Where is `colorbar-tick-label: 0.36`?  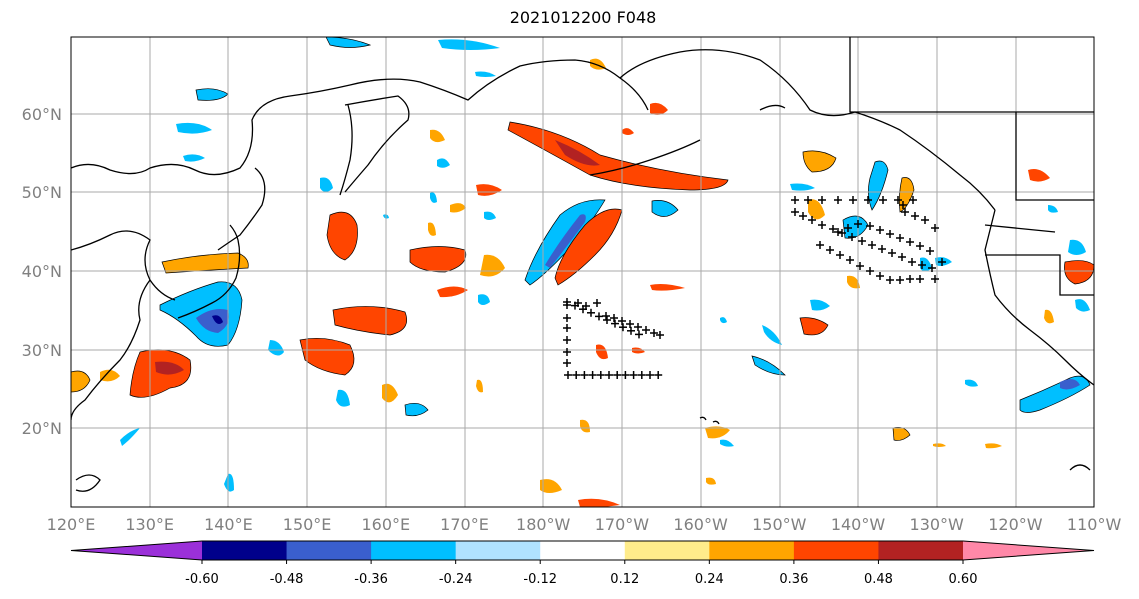
colorbar-tick-label: 0.36 is located at coordinates (793, 579).